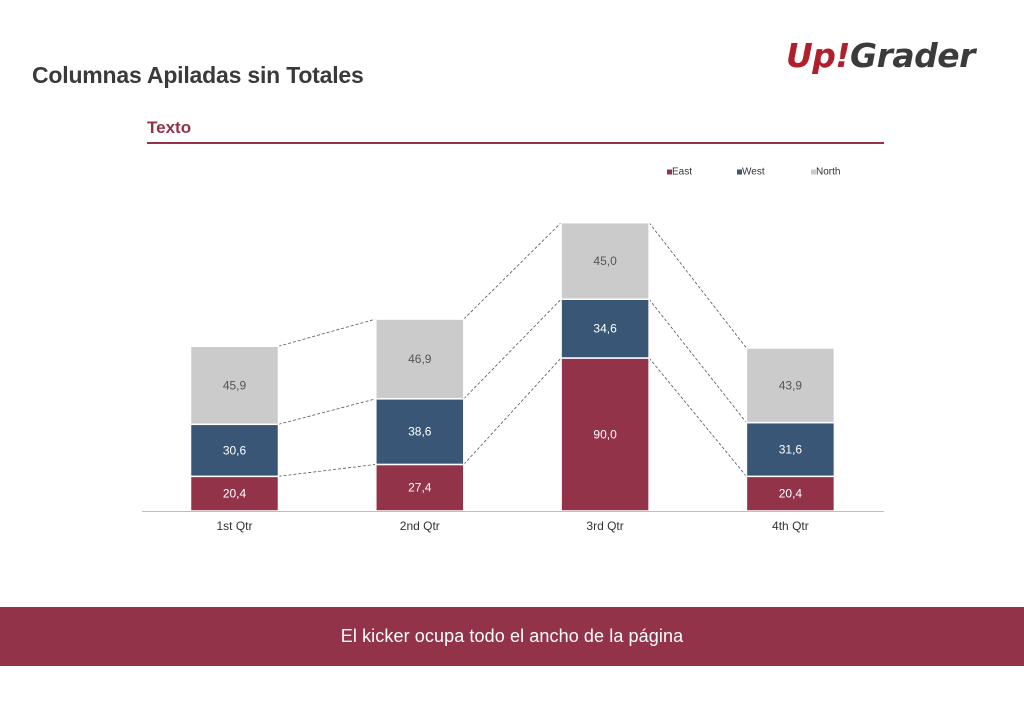 The height and width of the screenshot is (724, 1024). What do you see at coordinates (790, 526) in the screenshot?
I see `x-tick-label-4th-qtr: 4th Qtr` at bounding box center [790, 526].